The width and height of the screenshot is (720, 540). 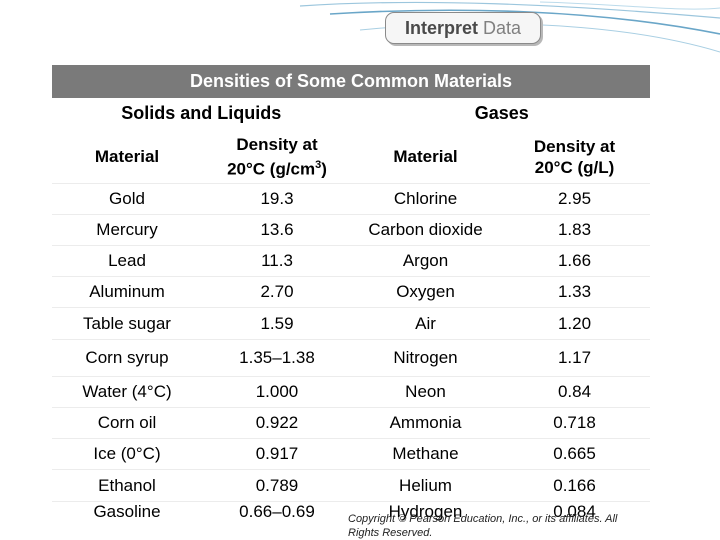 What do you see at coordinates (277, 391) in the screenshot?
I see `solid-density: 1.000` at bounding box center [277, 391].